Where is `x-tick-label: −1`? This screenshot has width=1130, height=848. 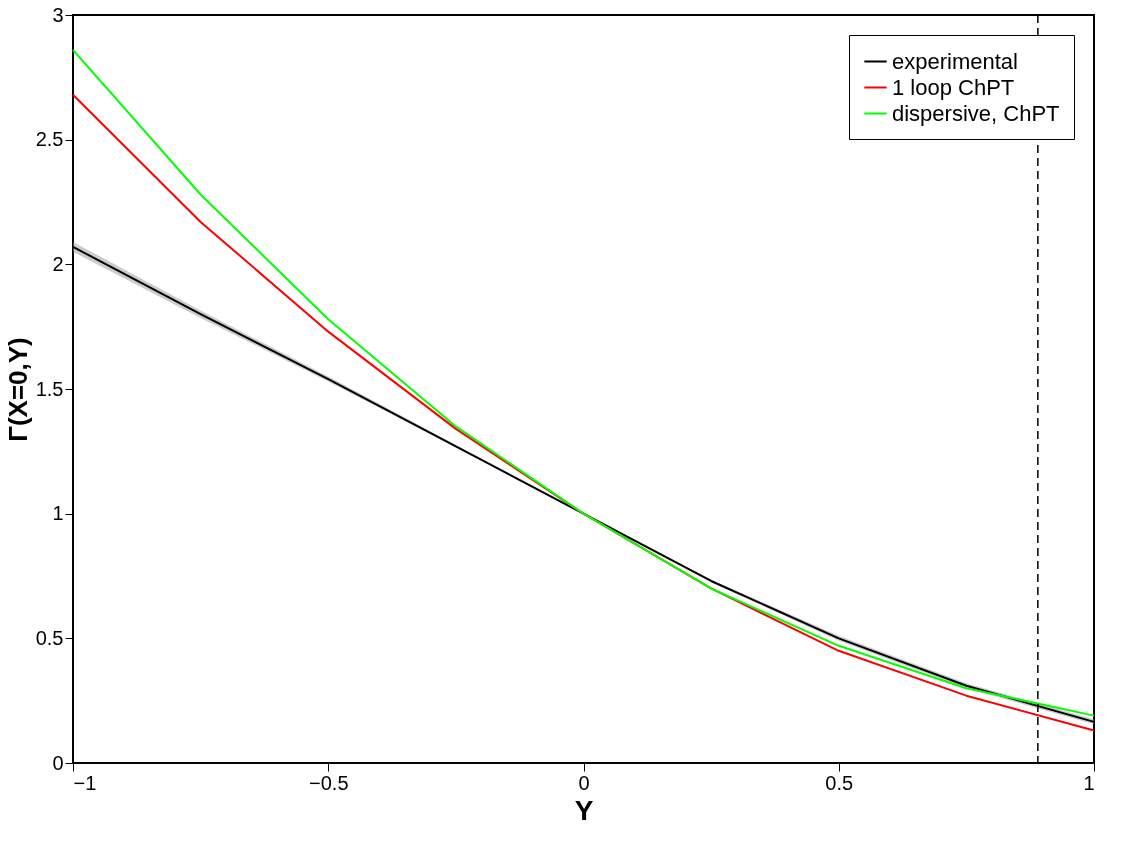 x-tick-label: −1 is located at coordinates (85, 782).